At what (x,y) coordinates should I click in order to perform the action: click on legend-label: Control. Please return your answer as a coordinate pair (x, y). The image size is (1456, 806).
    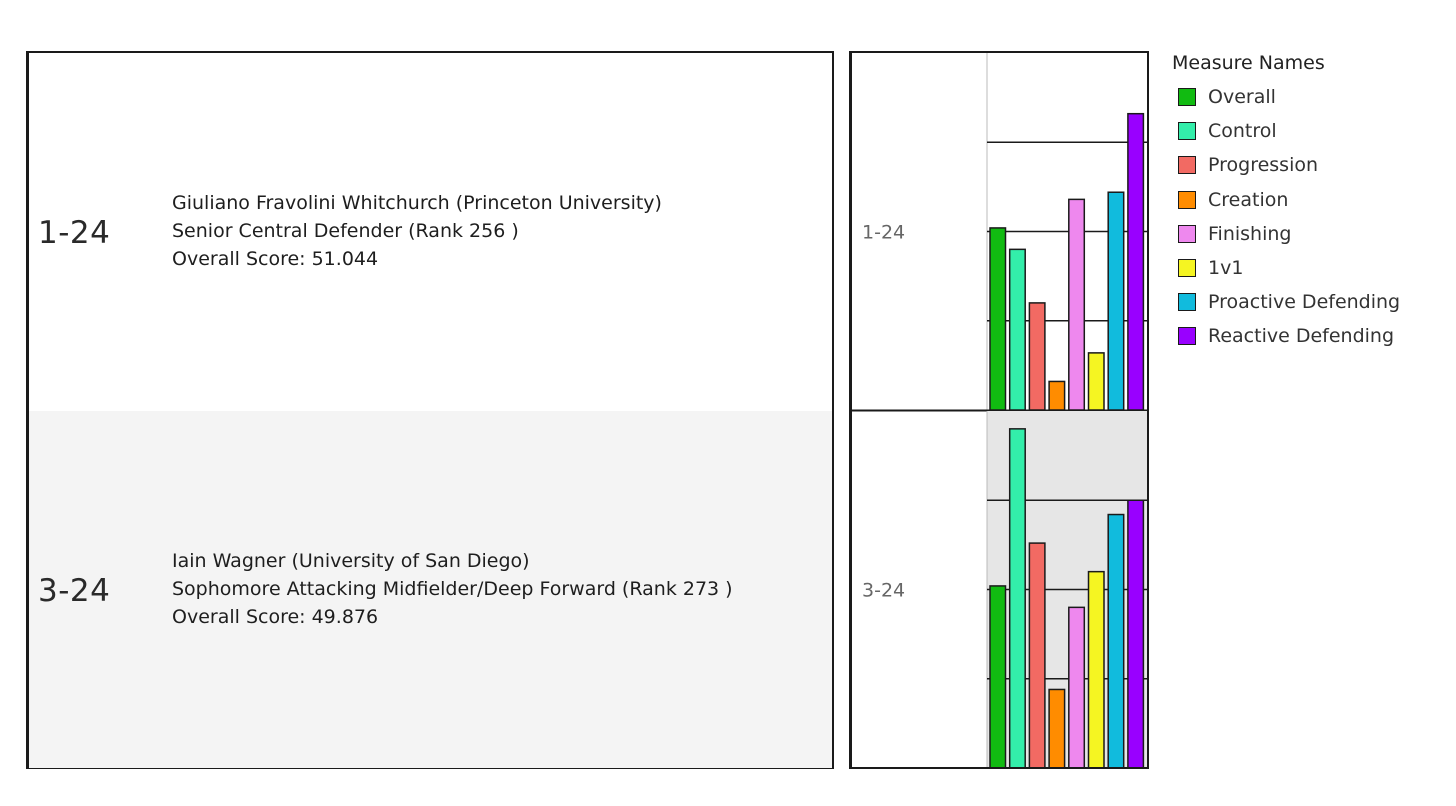
    Looking at the image, I should click on (1242, 131).